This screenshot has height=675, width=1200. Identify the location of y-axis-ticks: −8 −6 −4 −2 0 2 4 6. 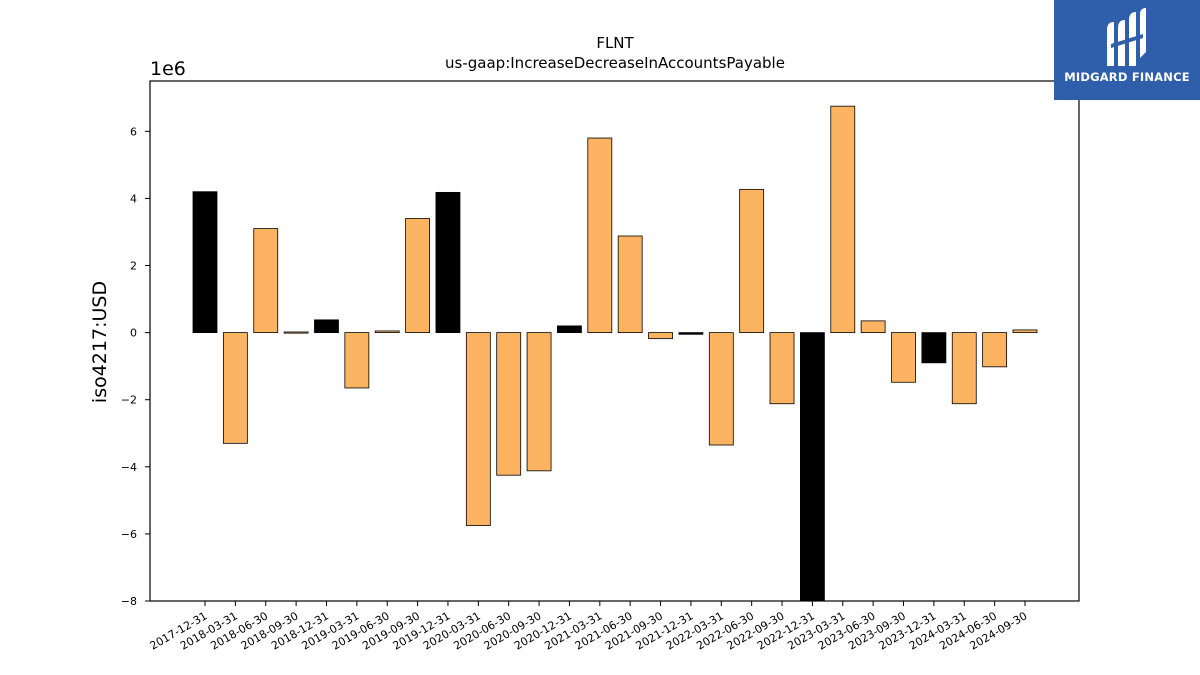
(135, 366).